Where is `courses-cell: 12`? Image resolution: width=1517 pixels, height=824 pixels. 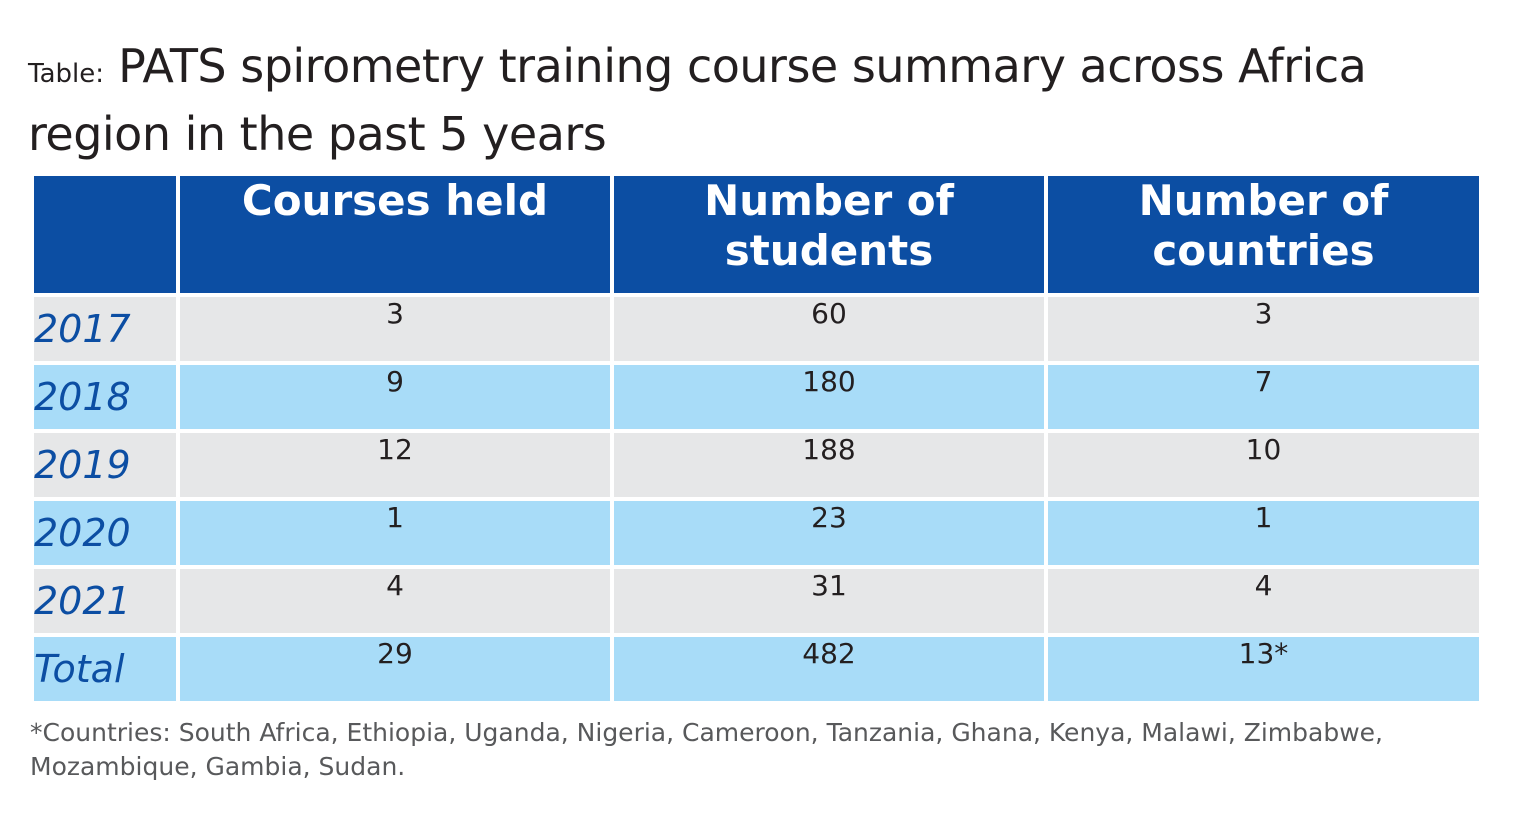
courses-cell: 12 is located at coordinates (395, 465).